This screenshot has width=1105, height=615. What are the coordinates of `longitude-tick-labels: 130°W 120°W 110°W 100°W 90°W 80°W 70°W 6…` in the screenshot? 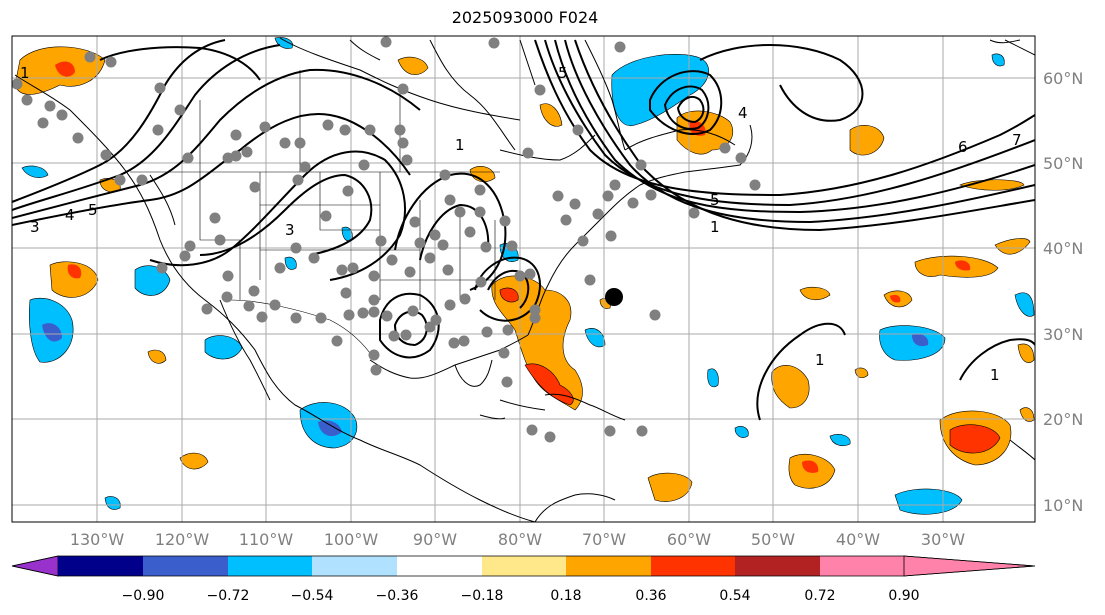 It's located at (517, 539).